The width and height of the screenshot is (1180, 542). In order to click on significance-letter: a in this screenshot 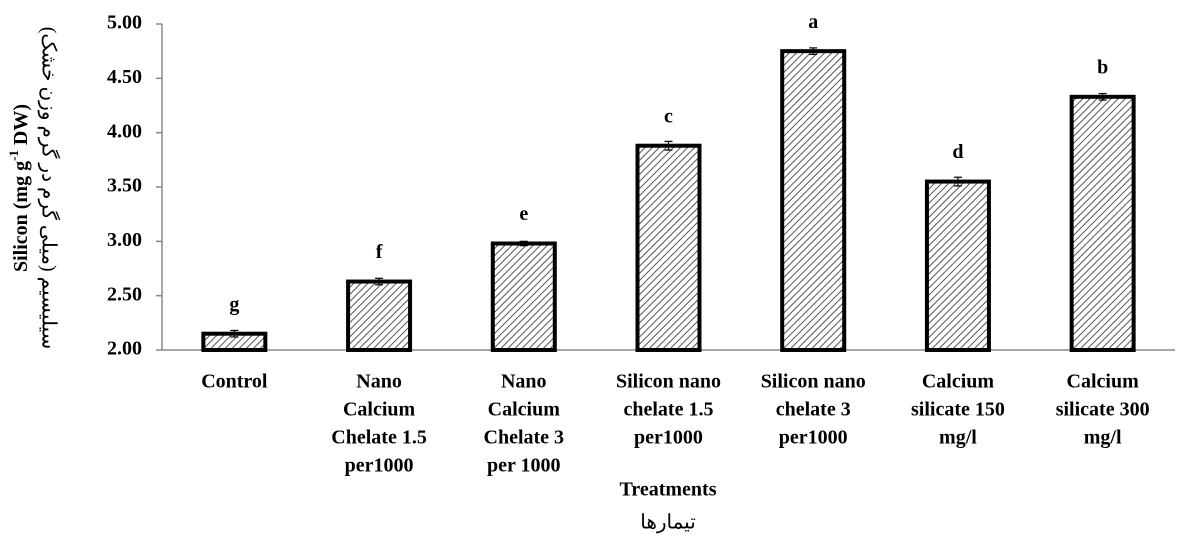, I will do `click(813, 22)`.